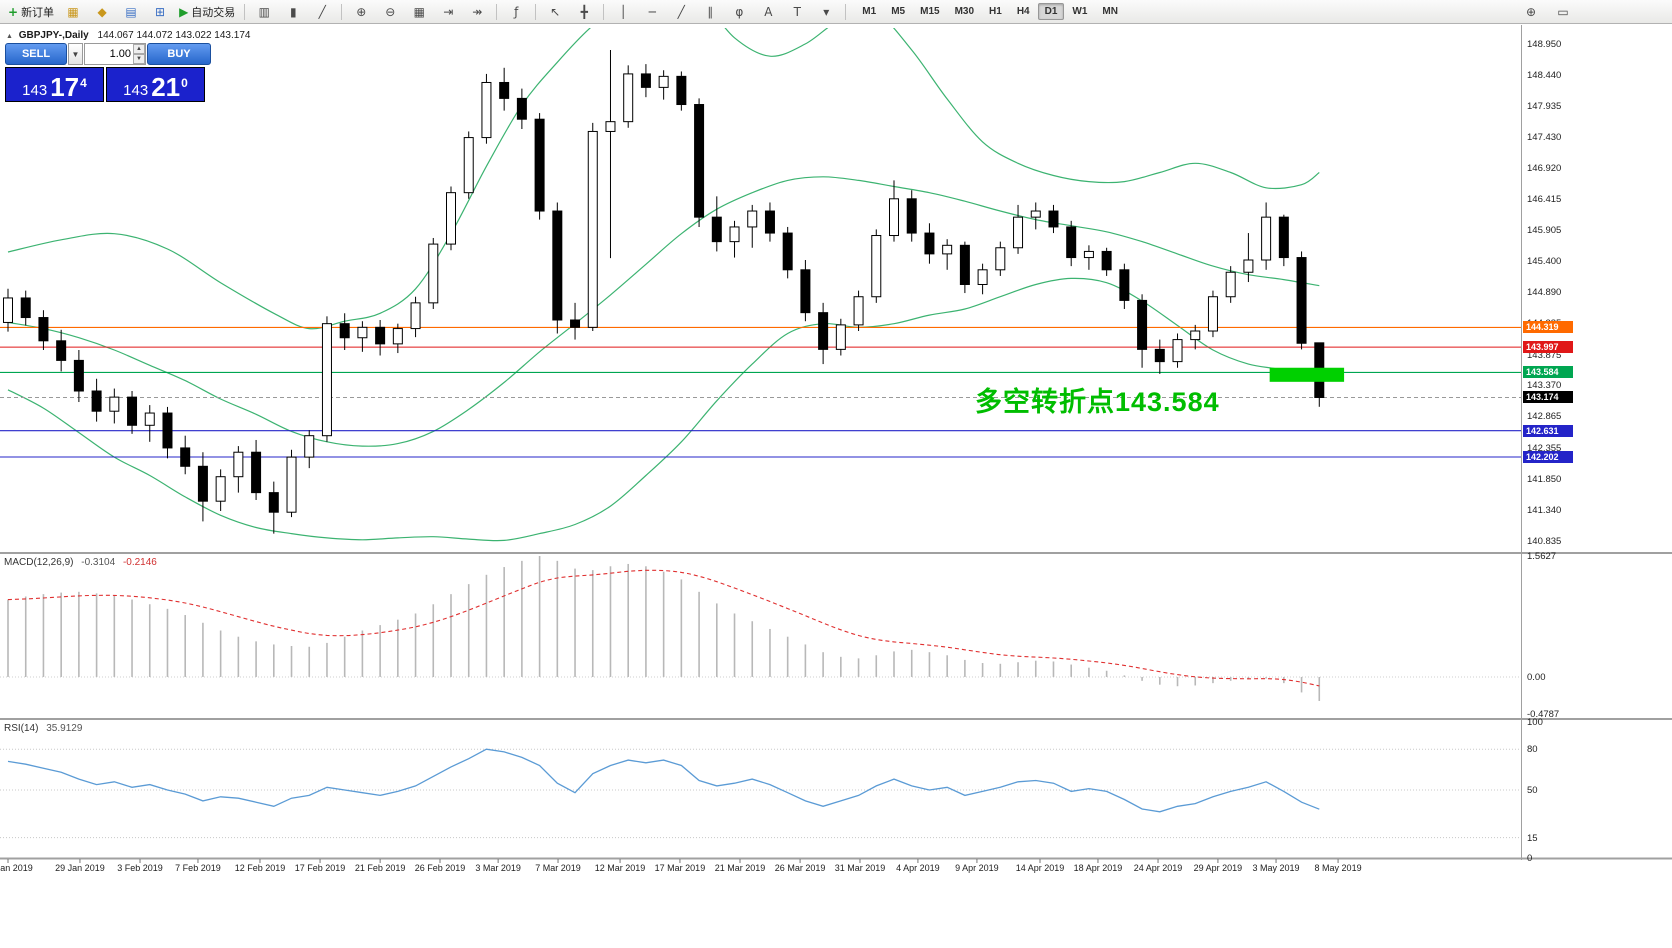 Image resolution: width=1672 pixels, height=948 pixels. What do you see at coordinates (555, 12) in the screenshot?
I see `cursor-button: ↖` at bounding box center [555, 12].